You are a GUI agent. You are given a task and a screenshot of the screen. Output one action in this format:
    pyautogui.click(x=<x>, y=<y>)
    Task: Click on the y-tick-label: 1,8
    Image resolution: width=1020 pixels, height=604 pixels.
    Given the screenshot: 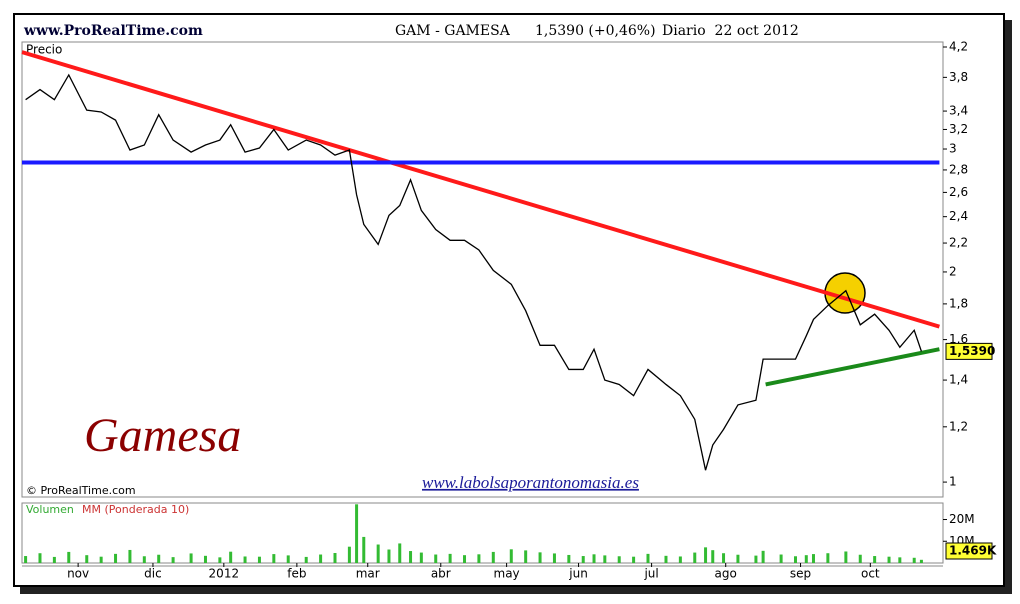 What is the action you would take?
    pyautogui.click(x=958, y=303)
    